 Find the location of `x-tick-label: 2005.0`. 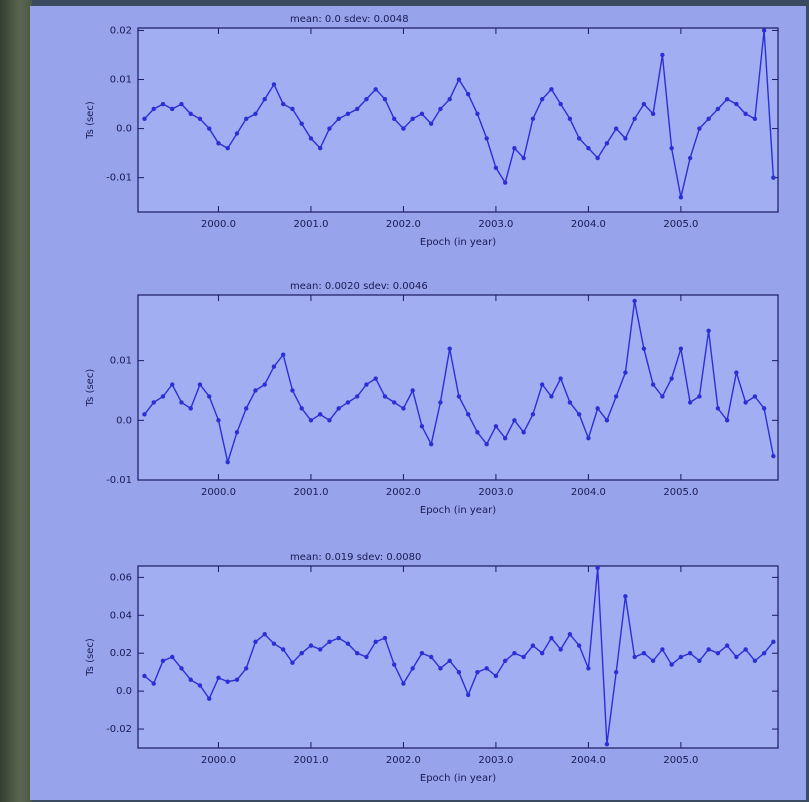

x-tick-label: 2005.0 is located at coordinates (680, 224).